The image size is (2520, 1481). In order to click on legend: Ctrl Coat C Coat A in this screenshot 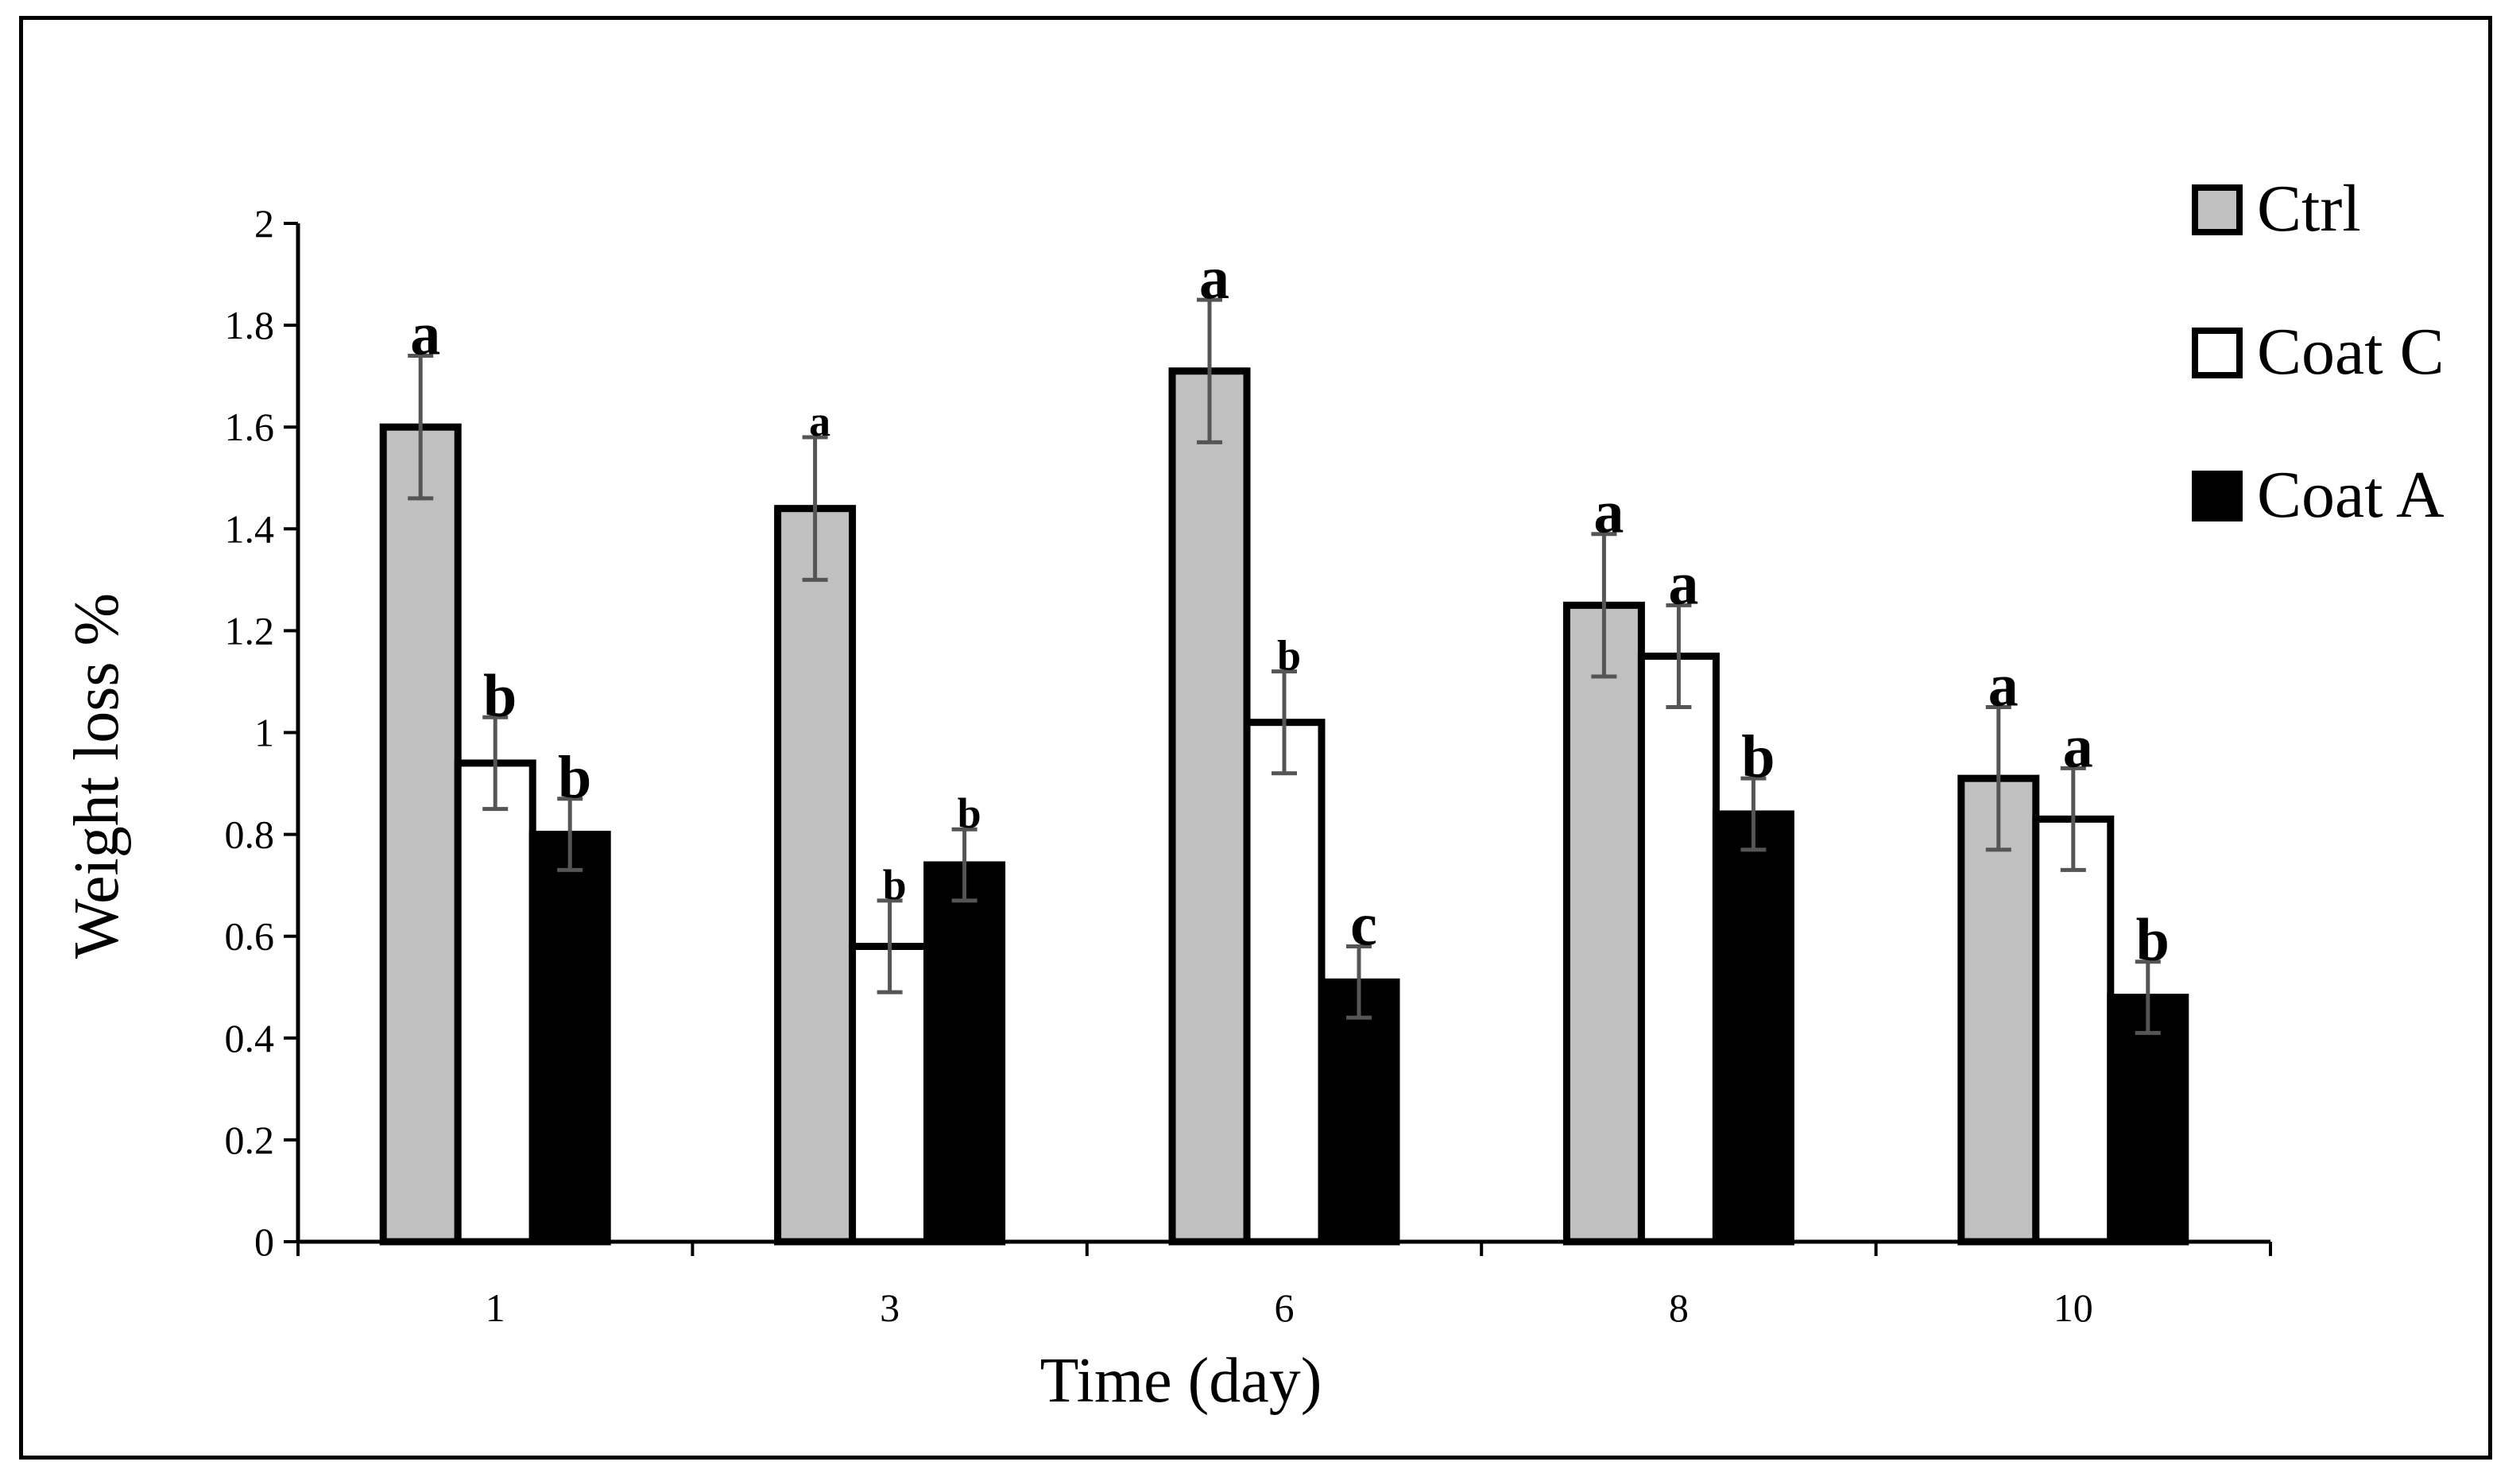, I will do `click(2318, 352)`.